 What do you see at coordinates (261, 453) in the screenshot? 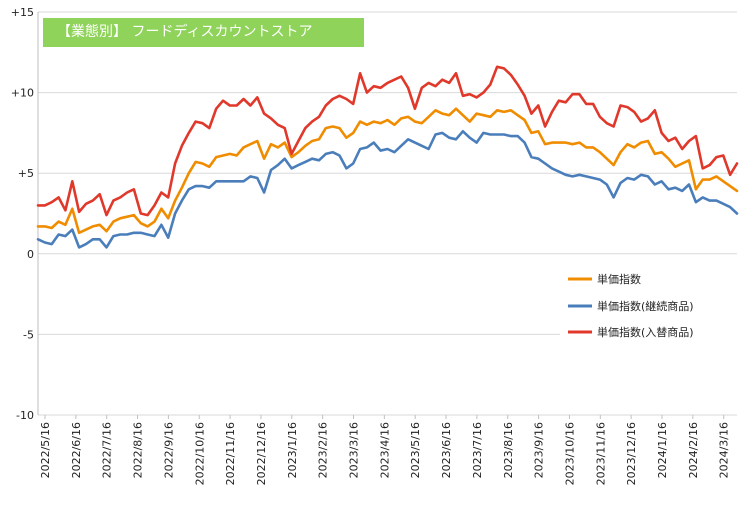
I see `x-tick-label: 2022/12/16` at bounding box center [261, 453].